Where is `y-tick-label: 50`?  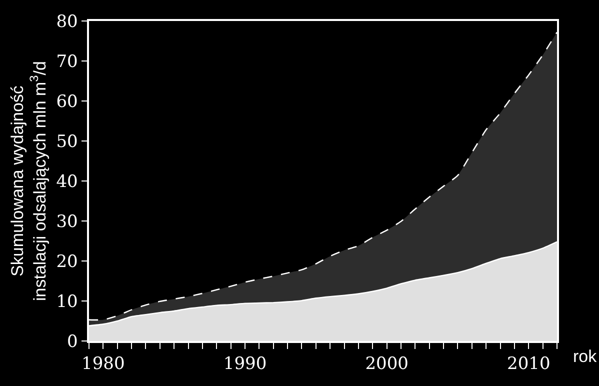
y-tick-label: 50 is located at coordinates (67, 142).